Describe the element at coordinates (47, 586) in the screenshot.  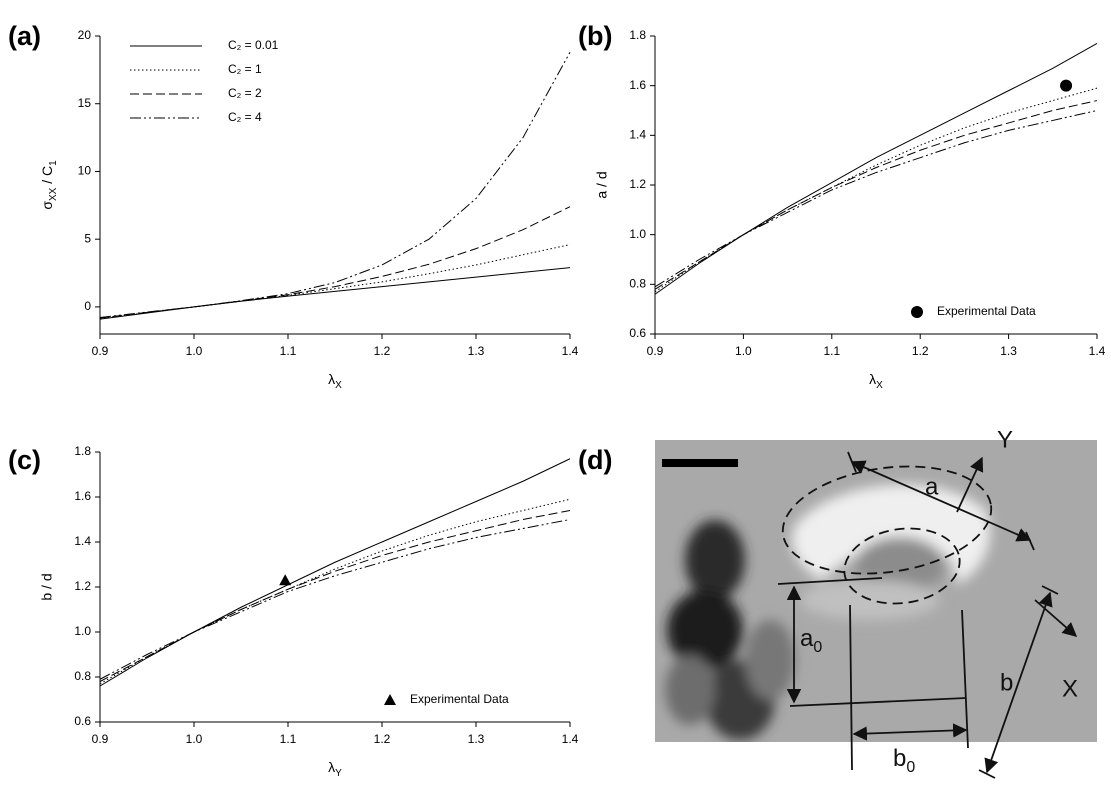
I see `axis-label: b / d` at that location.